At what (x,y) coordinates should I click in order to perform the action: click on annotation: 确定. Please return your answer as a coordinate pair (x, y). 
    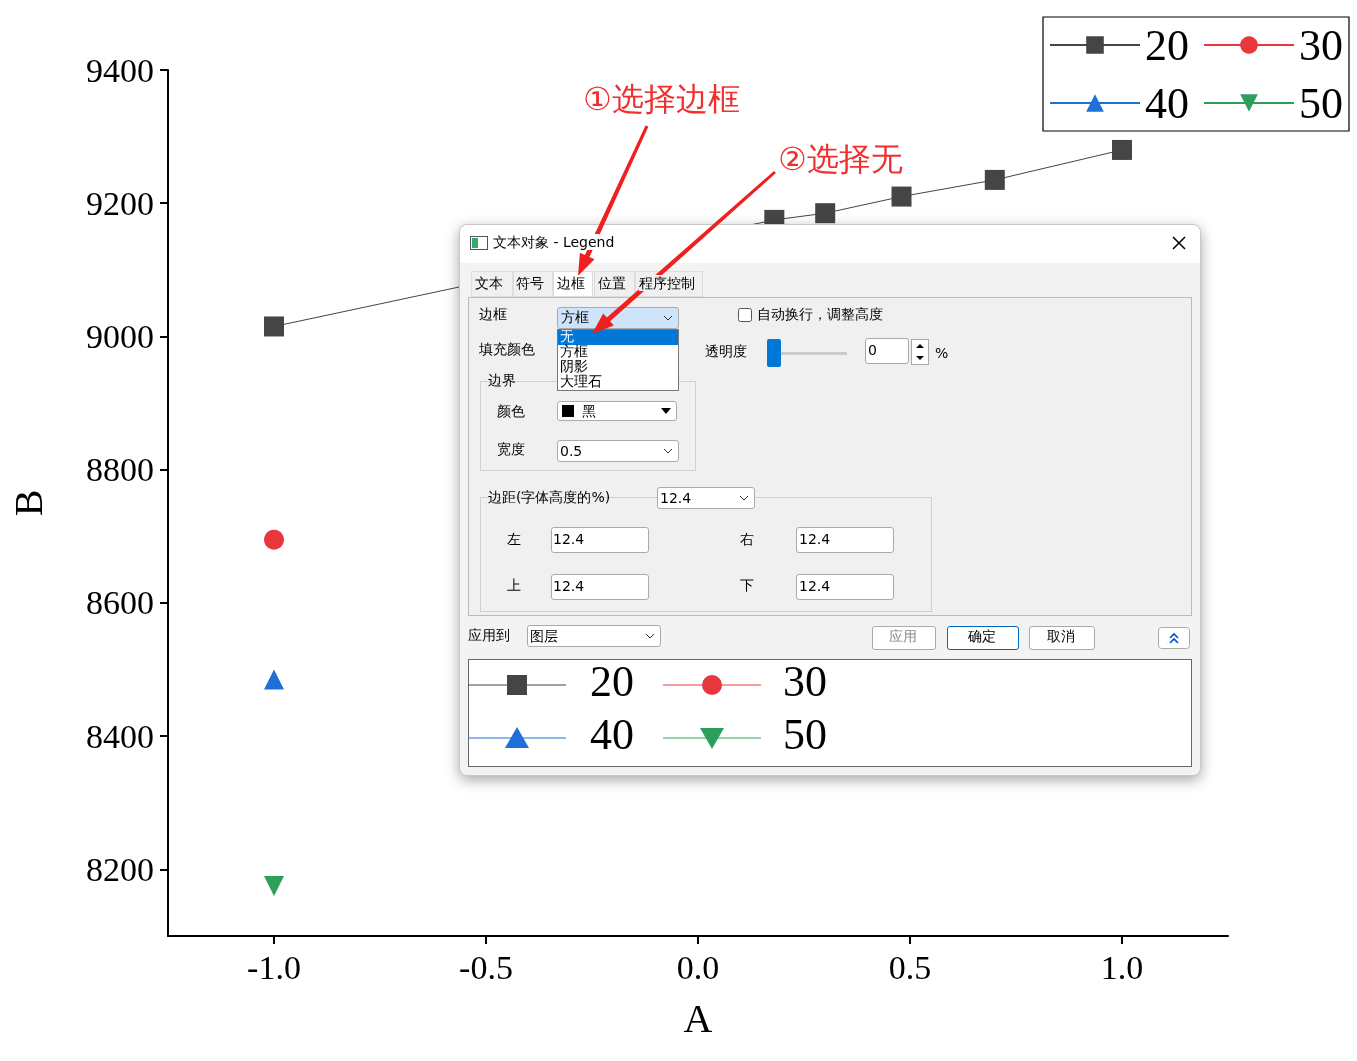
    Looking at the image, I should click on (982, 636).